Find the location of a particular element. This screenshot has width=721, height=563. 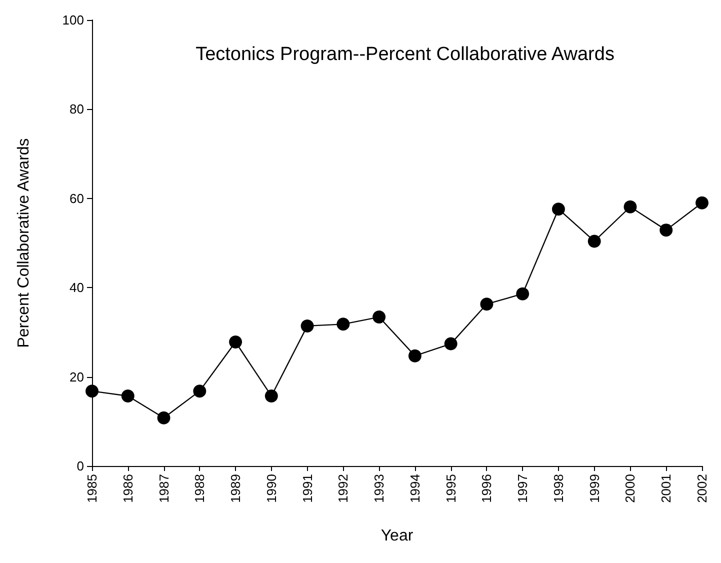

x-tick-label: 1989 is located at coordinates (236, 488).